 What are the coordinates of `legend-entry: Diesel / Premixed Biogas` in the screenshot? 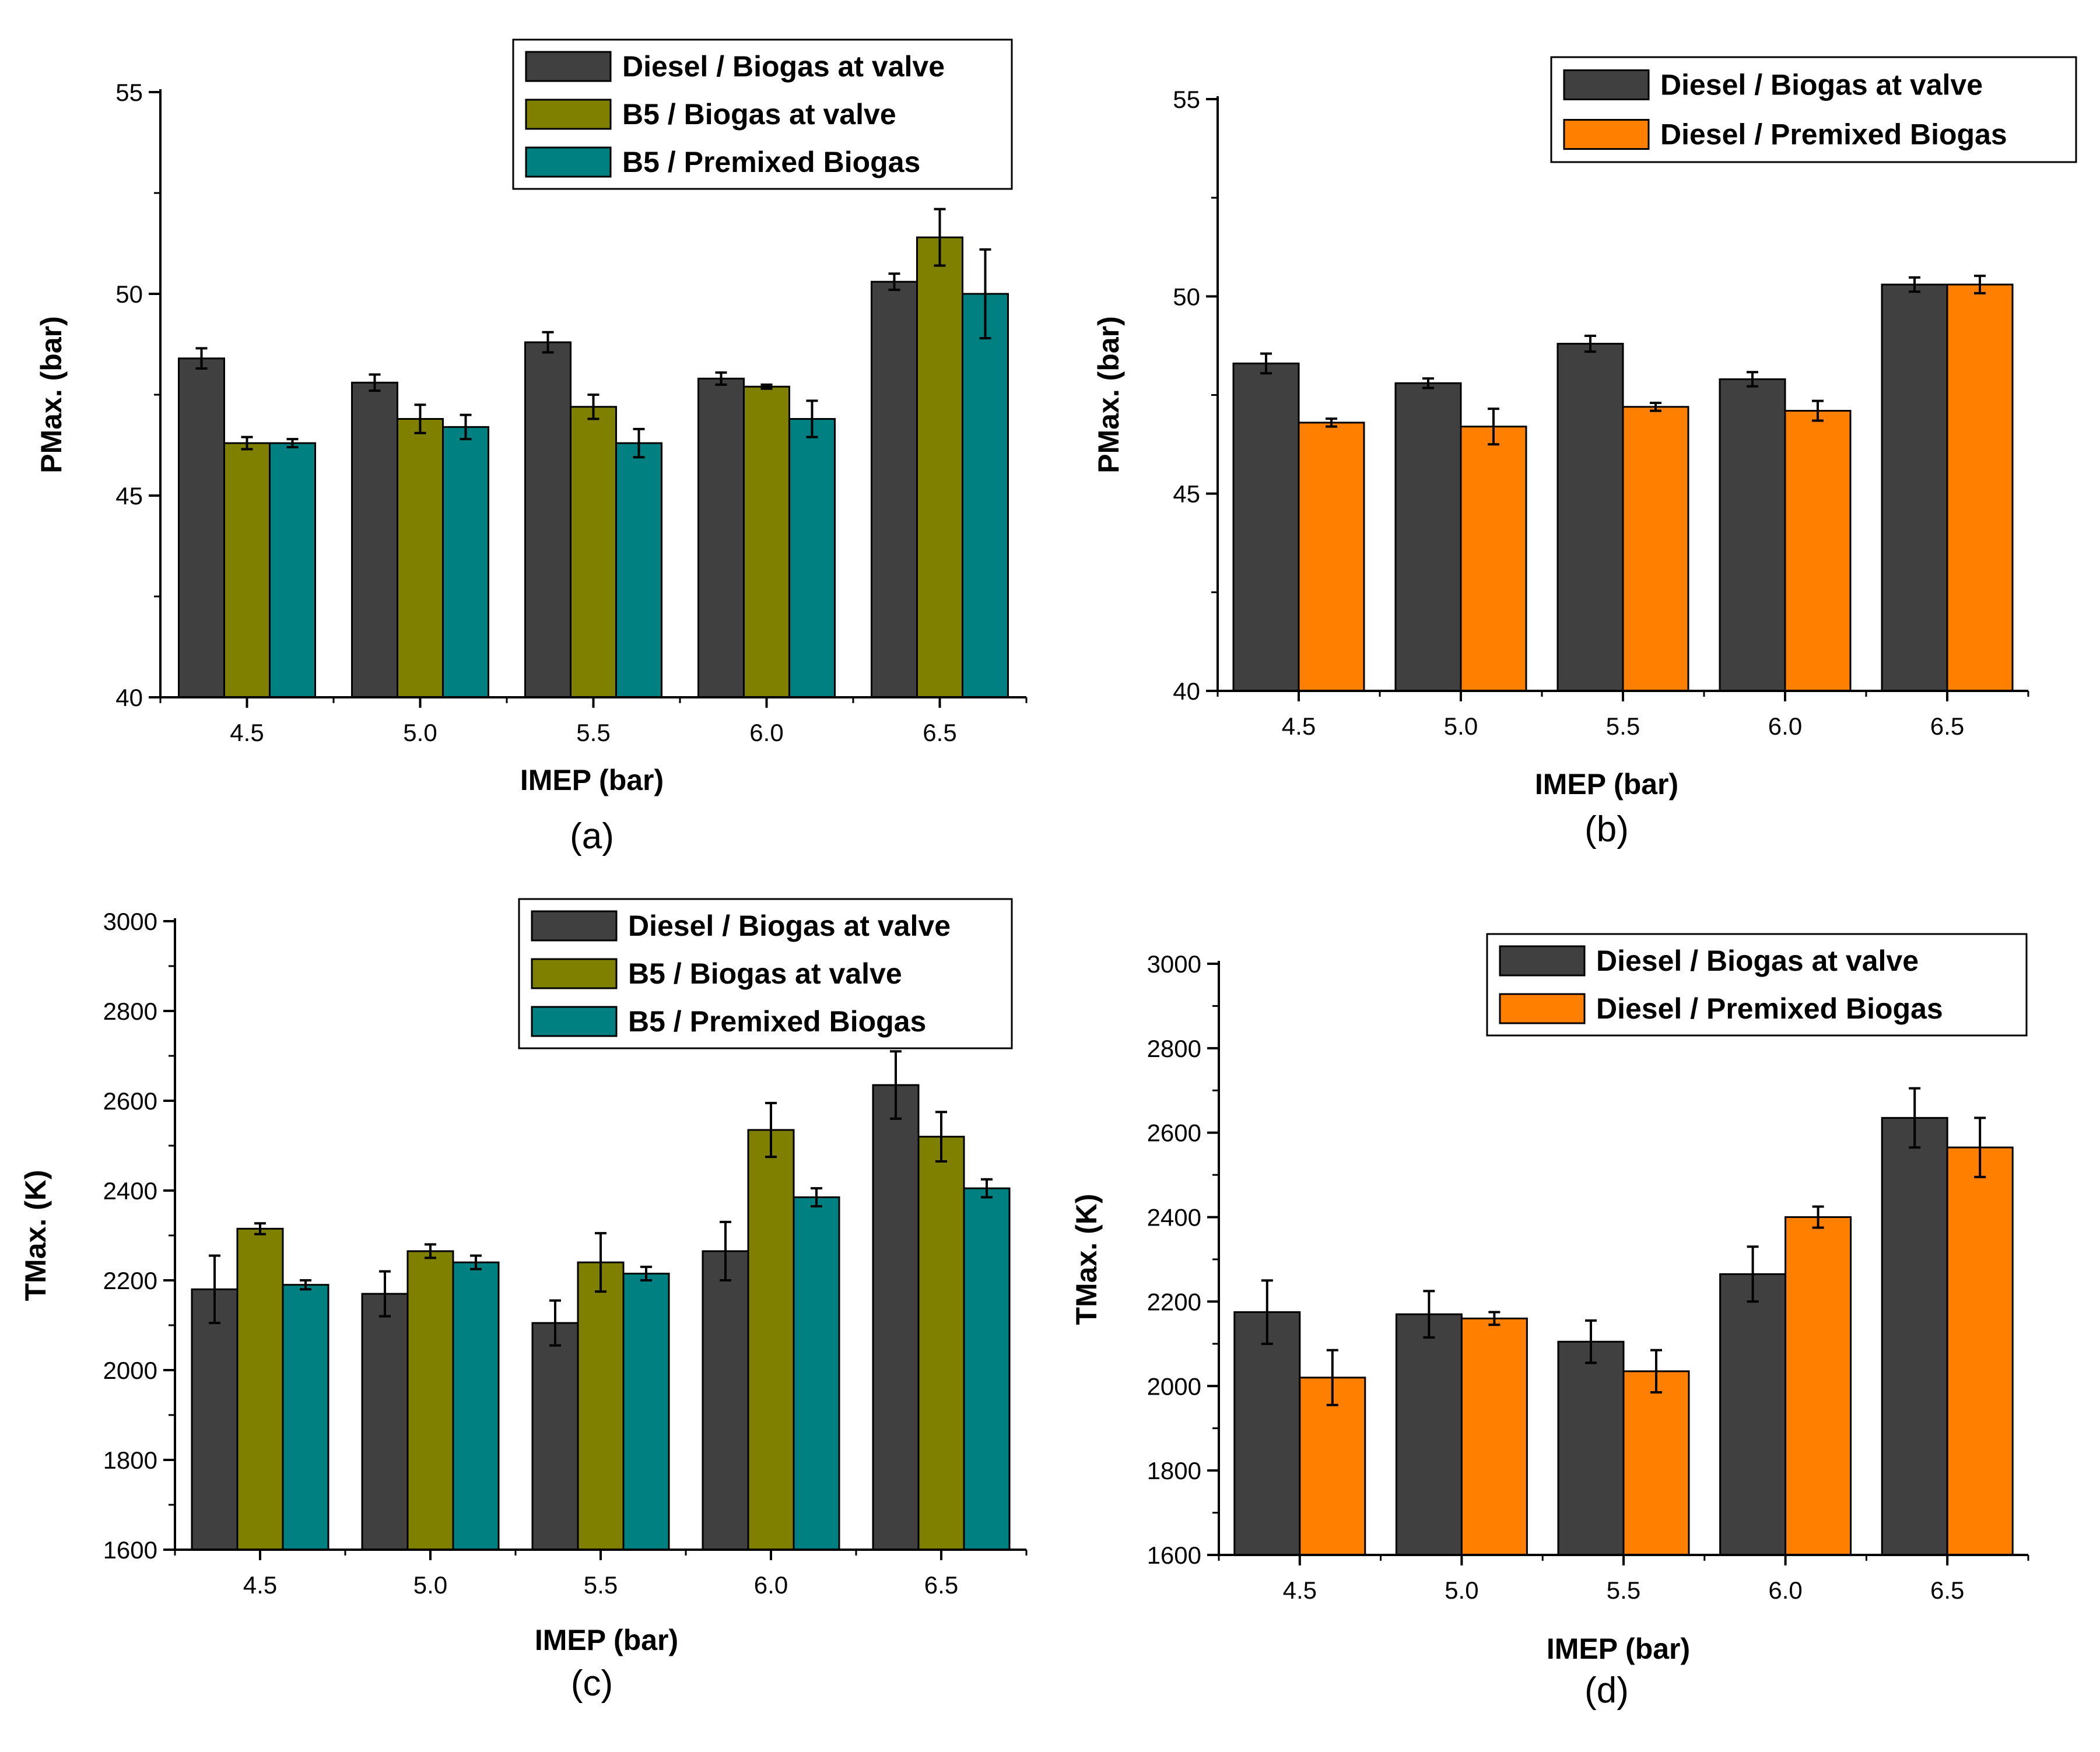 It's located at (1833, 134).